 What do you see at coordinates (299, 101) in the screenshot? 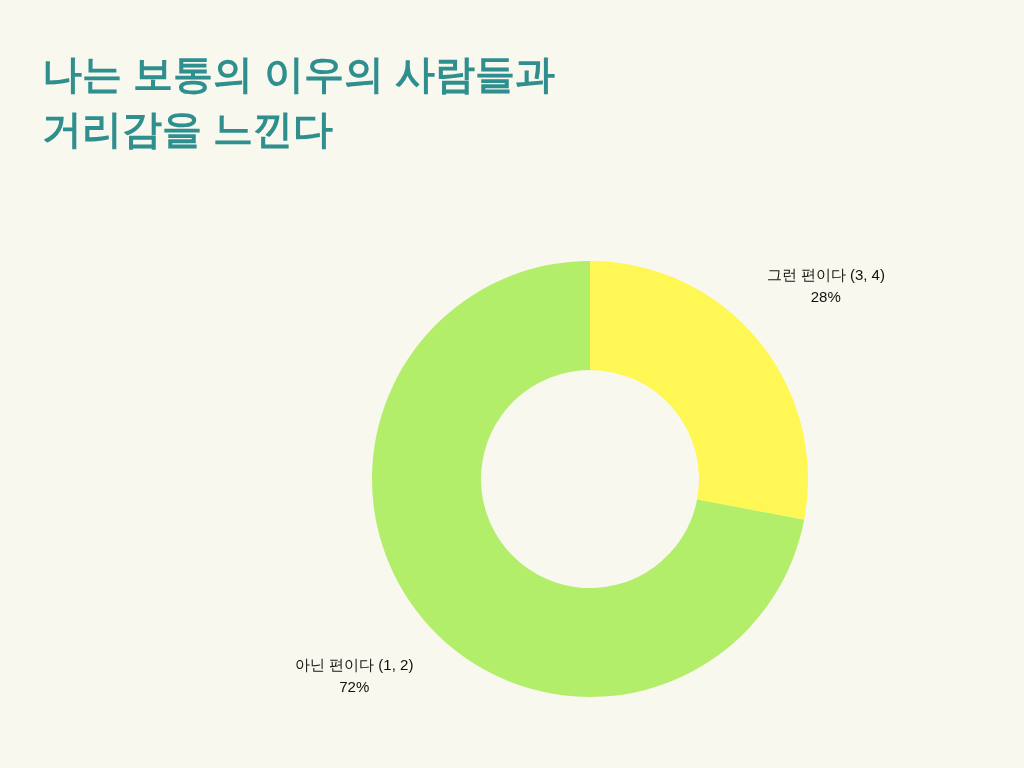
I see `chart-title: 나는 보통의 이우의 사람들과 거리감을 느낀다` at bounding box center [299, 101].